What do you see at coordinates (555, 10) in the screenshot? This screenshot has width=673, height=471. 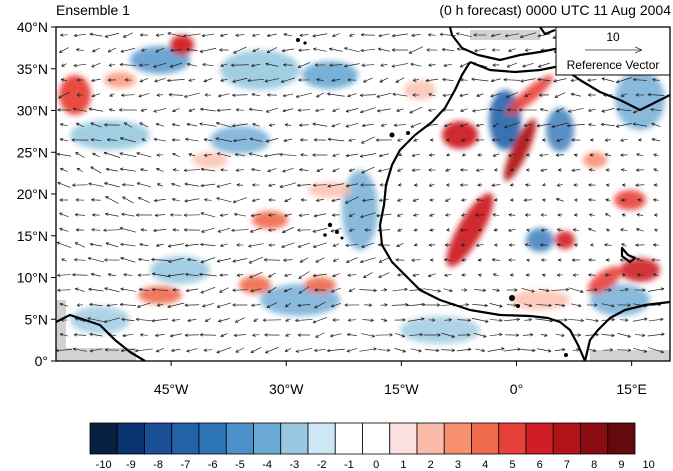 I see `forecast-time-label: (0 h forecast) 0000 UTC 11 Aug 2004` at bounding box center [555, 10].